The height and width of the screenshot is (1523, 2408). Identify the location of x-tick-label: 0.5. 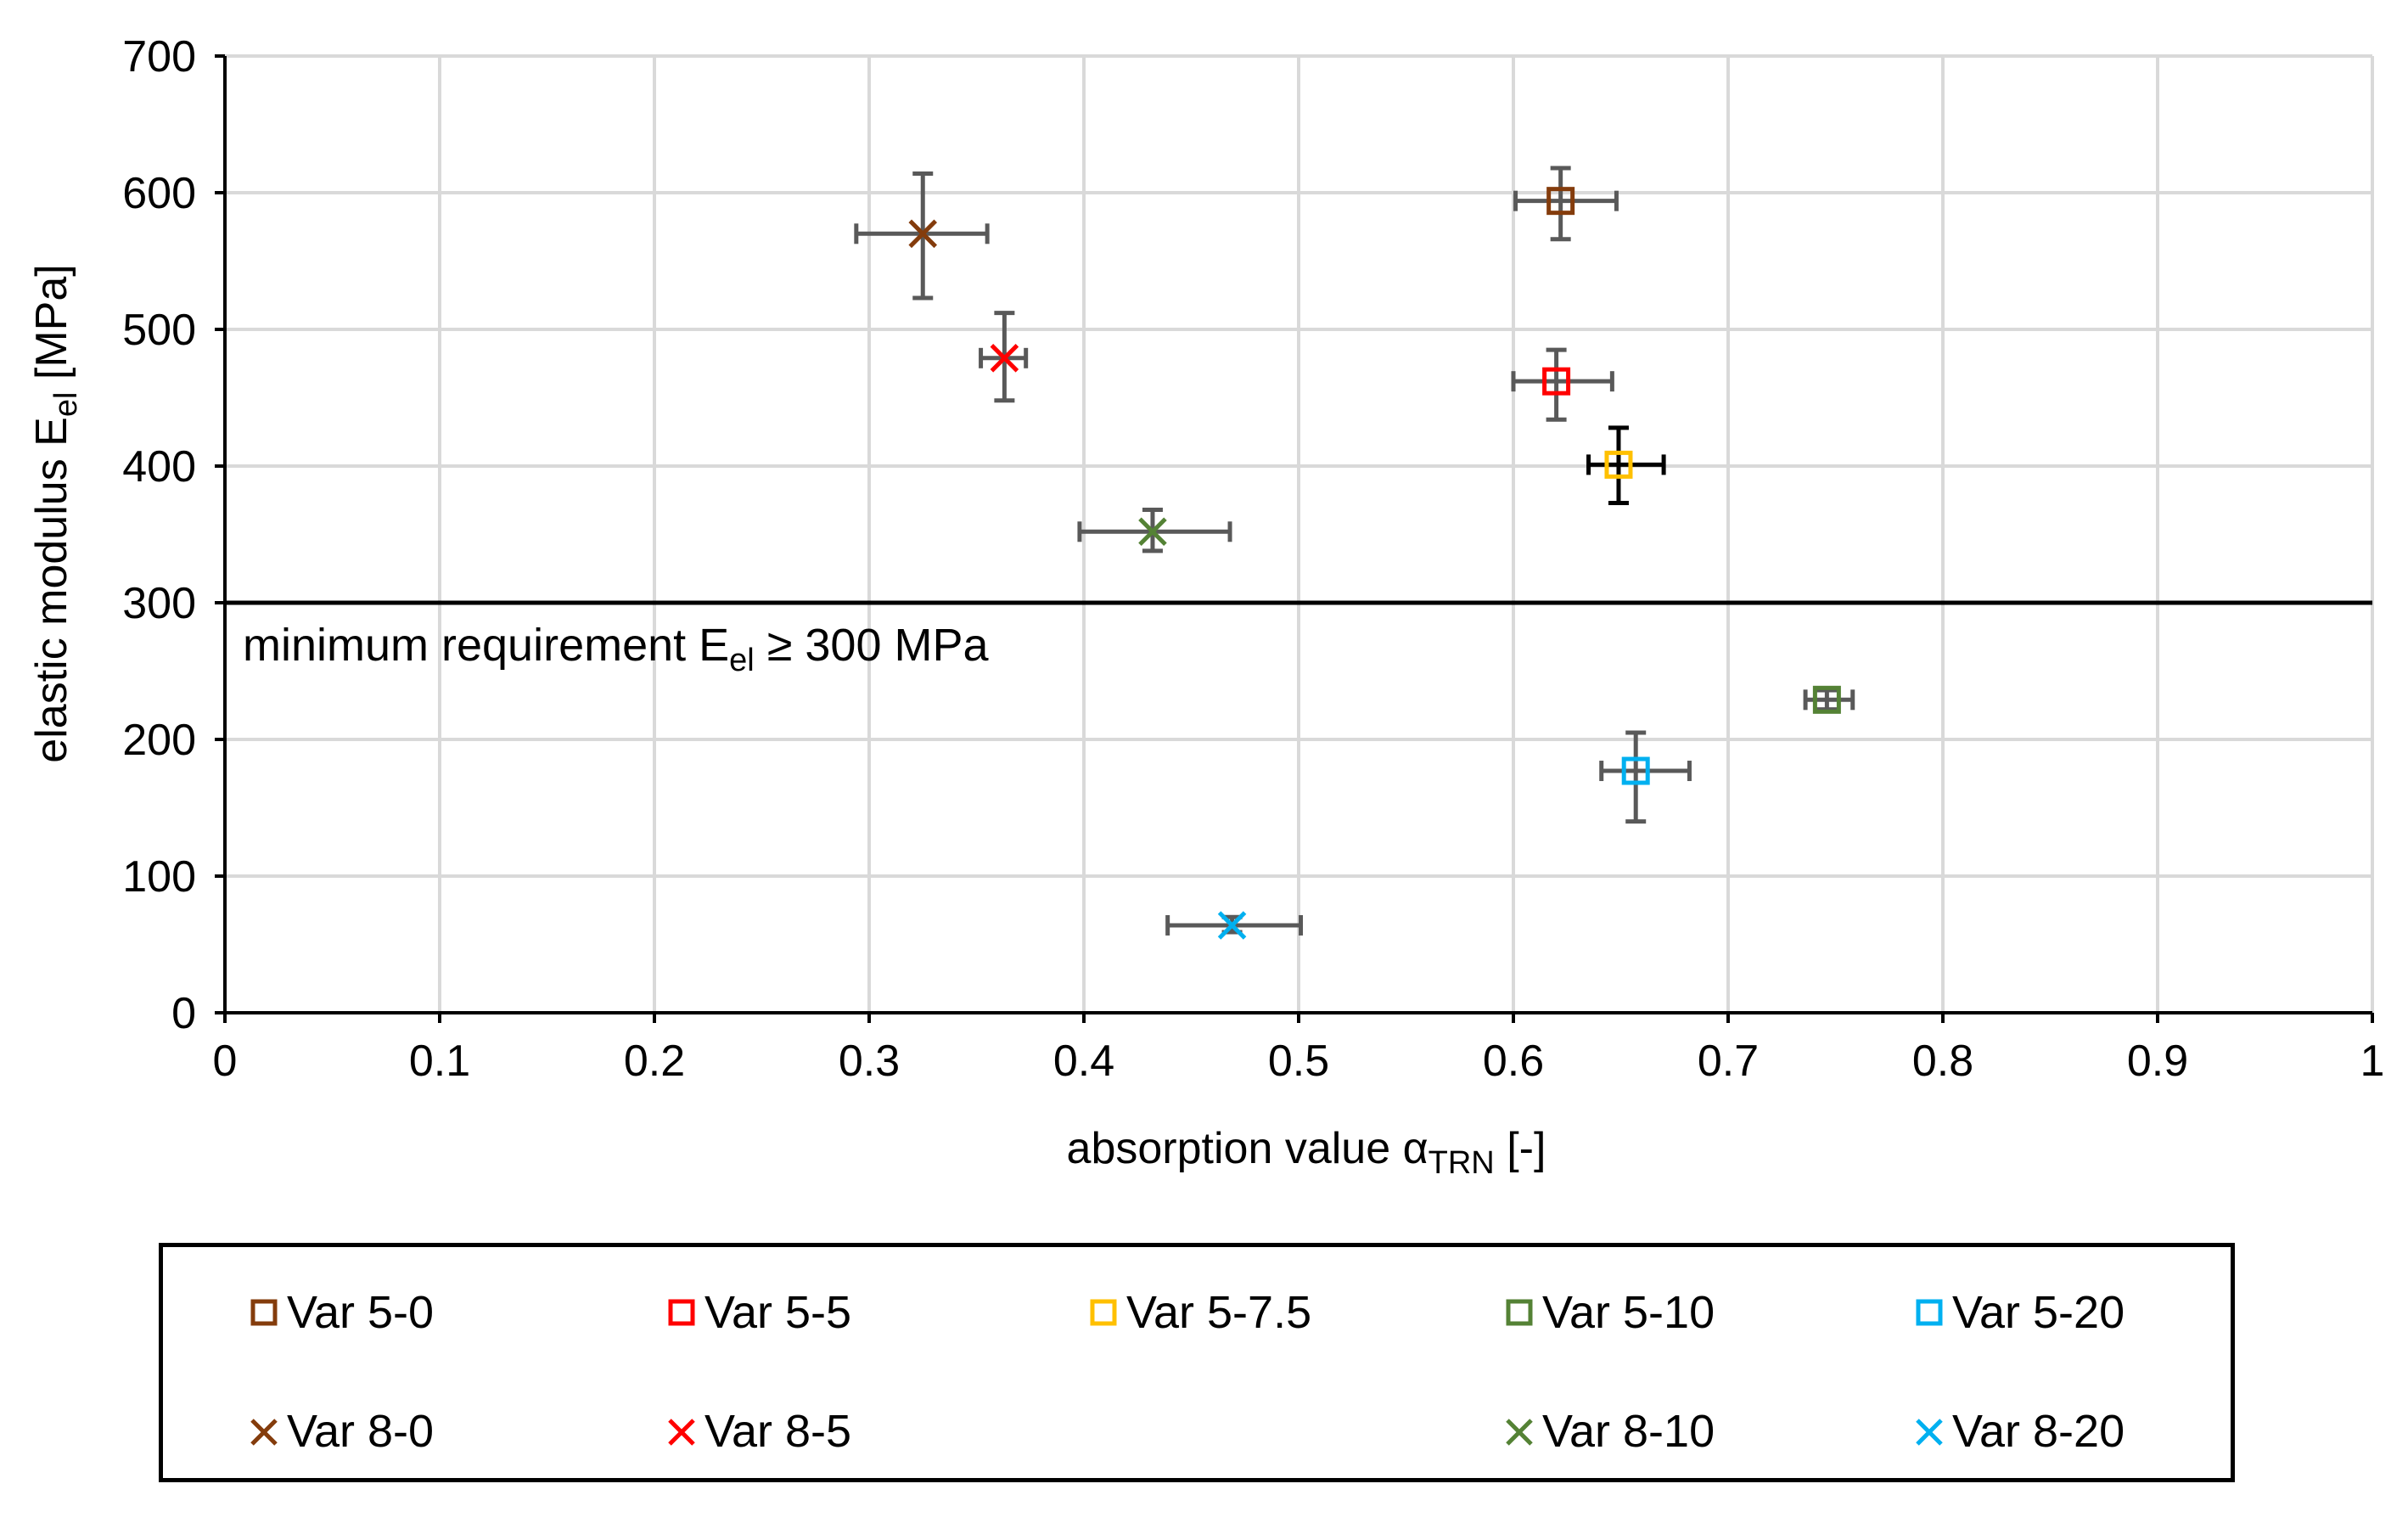
(1298, 1061).